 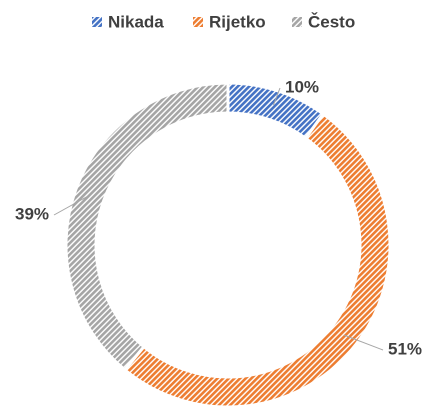 What do you see at coordinates (237, 21) in the screenshot?
I see `legend-label: Rijetko` at bounding box center [237, 21].